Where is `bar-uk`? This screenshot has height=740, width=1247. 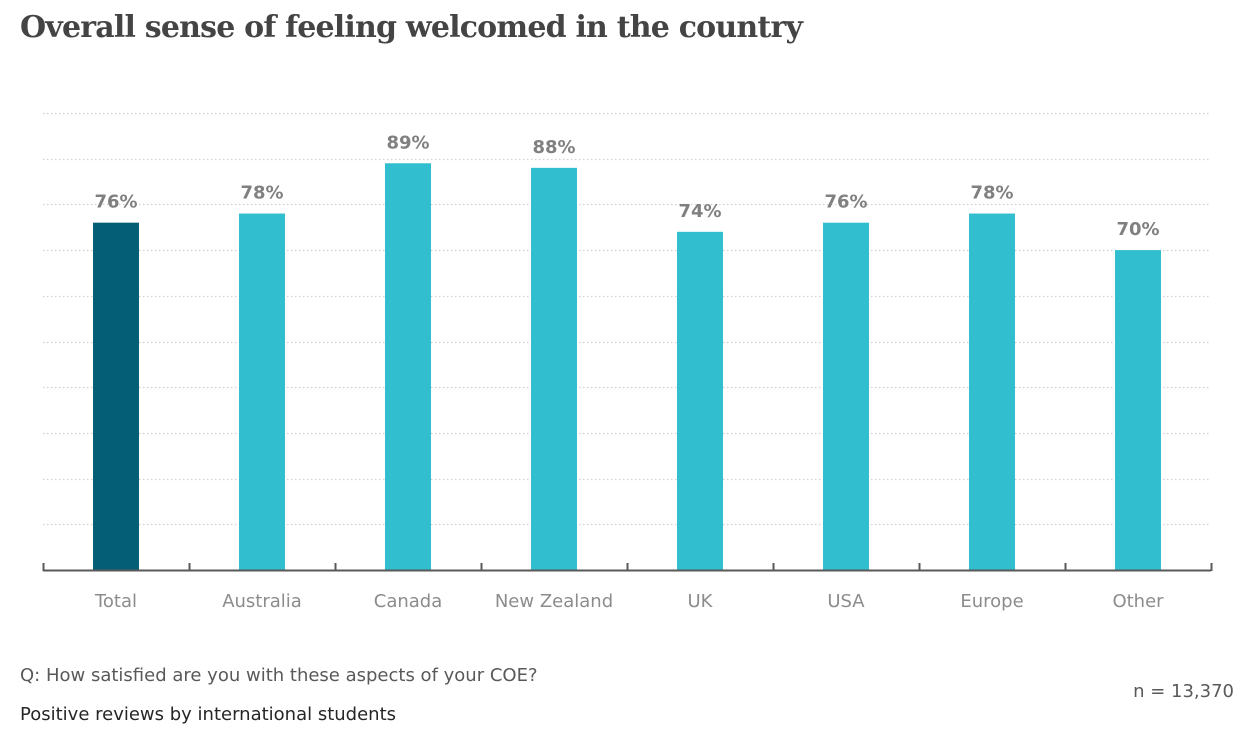
bar-uk is located at coordinates (700, 400).